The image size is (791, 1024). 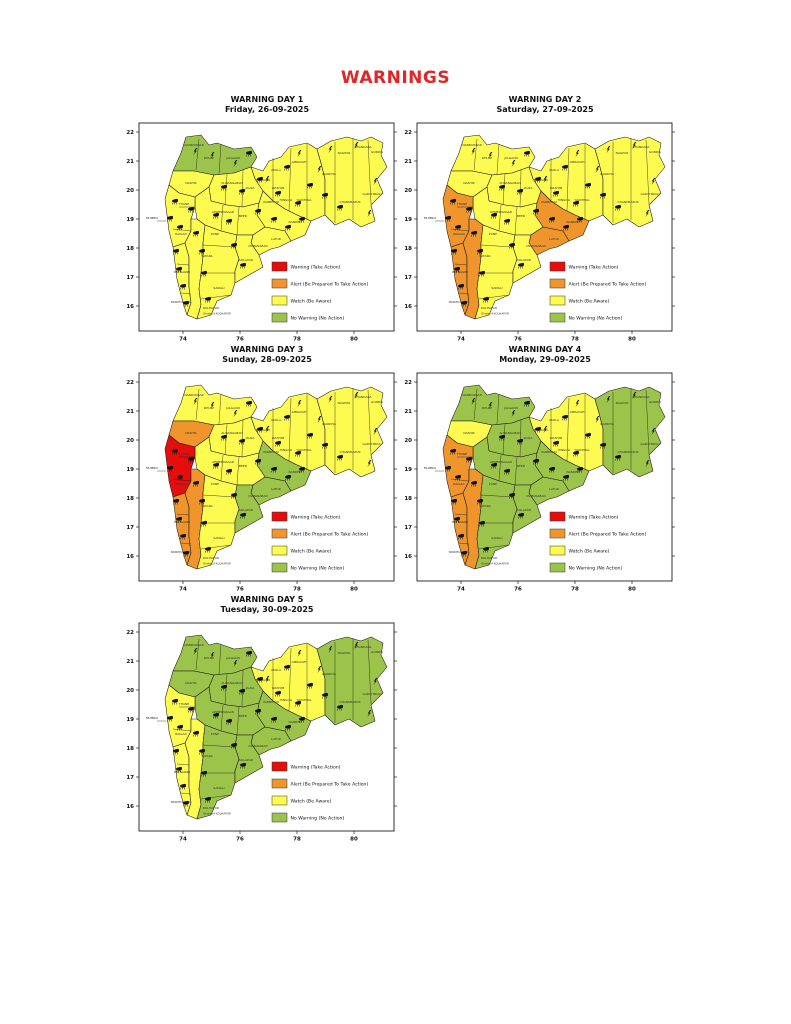 I want to click on district-label: RATNAGIRI, so click(x=182, y=772).